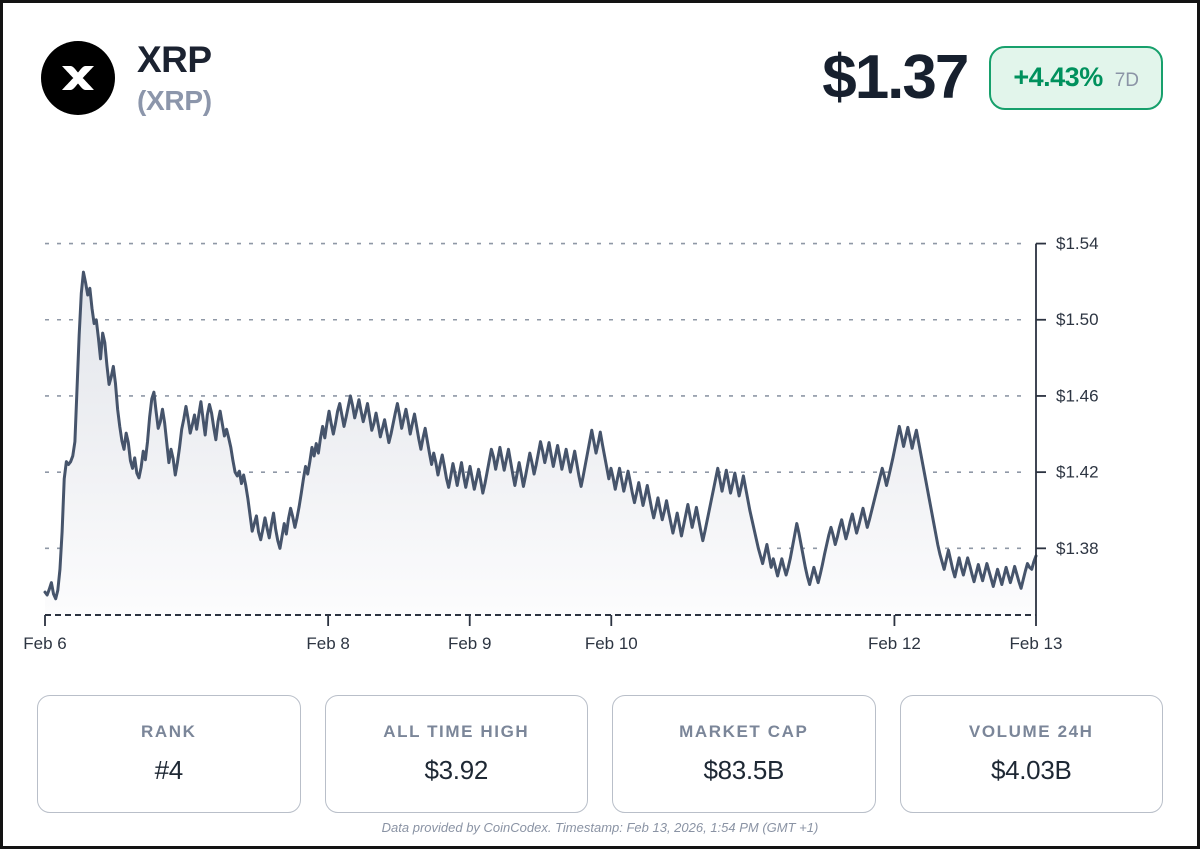 Image resolution: width=1200 pixels, height=849 pixels. I want to click on price-change-range: 7D, so click(1126, 80).